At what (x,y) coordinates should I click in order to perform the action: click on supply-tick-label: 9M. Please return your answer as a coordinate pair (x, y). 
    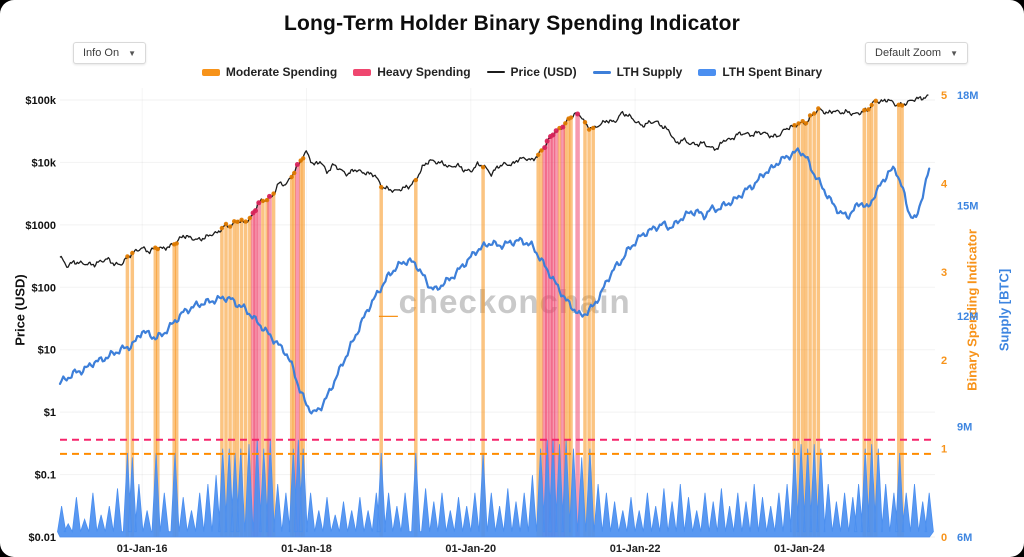
    Looking at the image, I should click on (964, 428).